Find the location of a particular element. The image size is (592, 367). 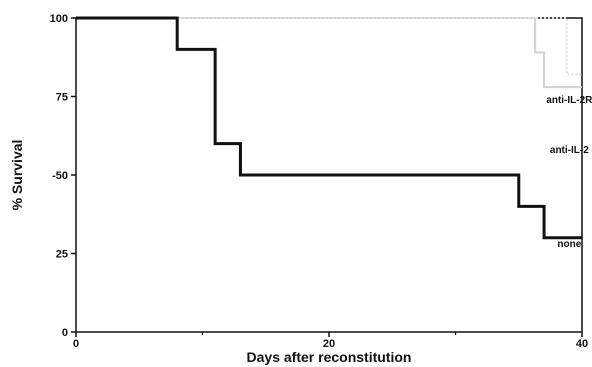

x-tick-label: 0 is located at coordinates (76, 344).